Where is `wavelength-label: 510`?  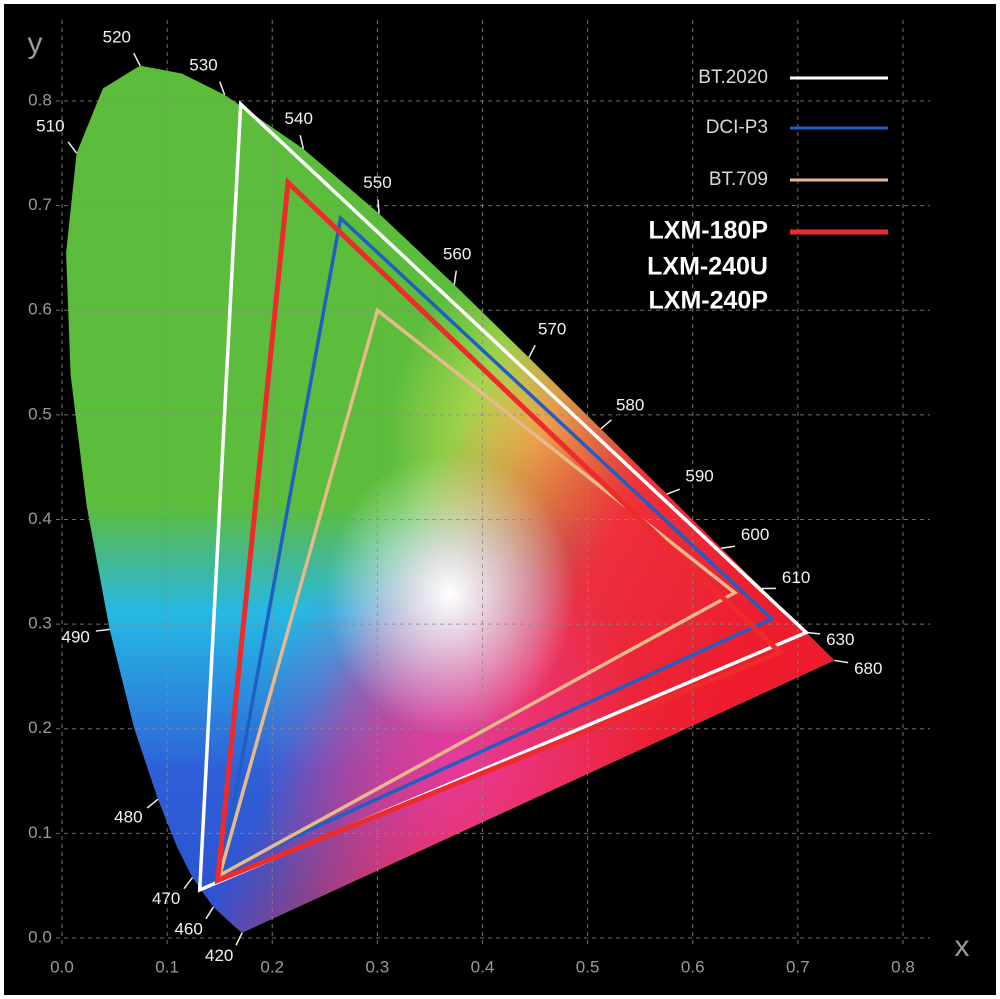 wavelength-label: 510 is located at coordinates (50, 126).